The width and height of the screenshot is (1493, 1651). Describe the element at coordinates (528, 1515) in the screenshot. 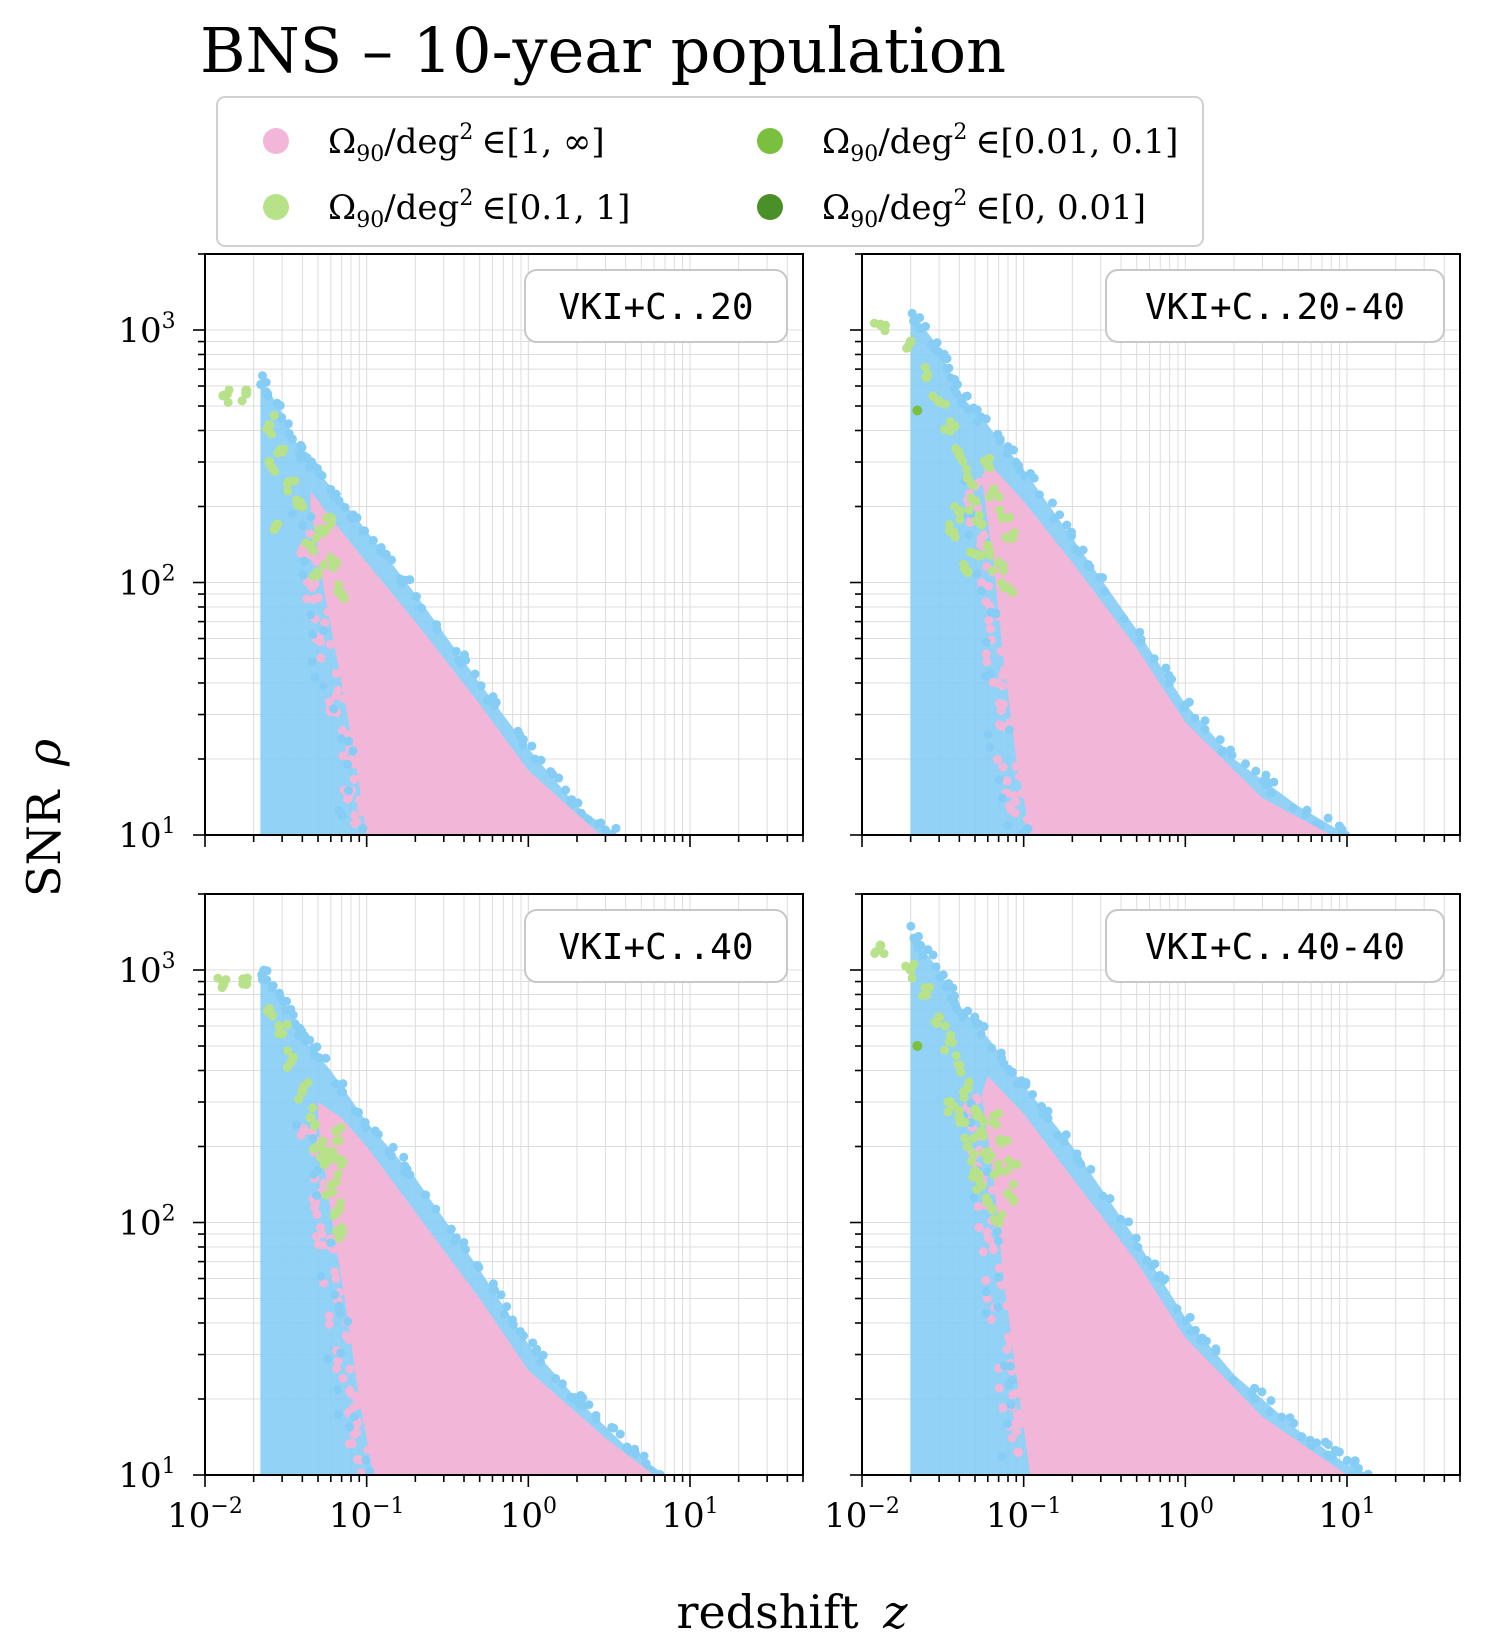

I see `x-tick-label: 10⁰` at that location.